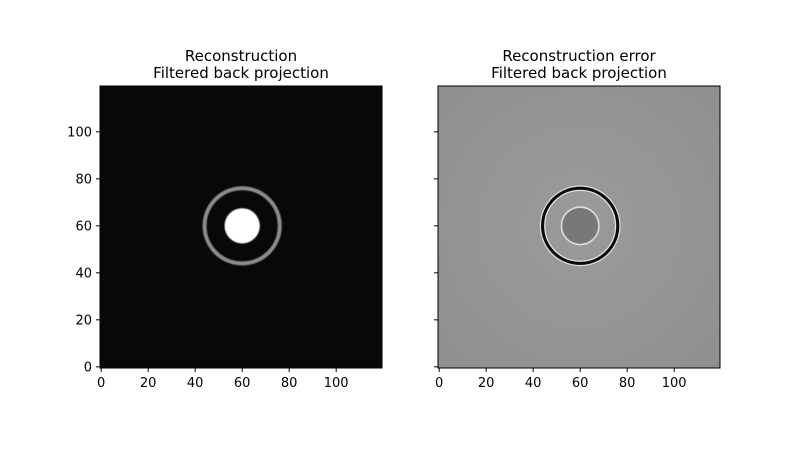 This screenshot has height=450, width=800. Describe the element at coordinates (83, 179) in the screenshot. I see `y-tick-label: 80` at that location.